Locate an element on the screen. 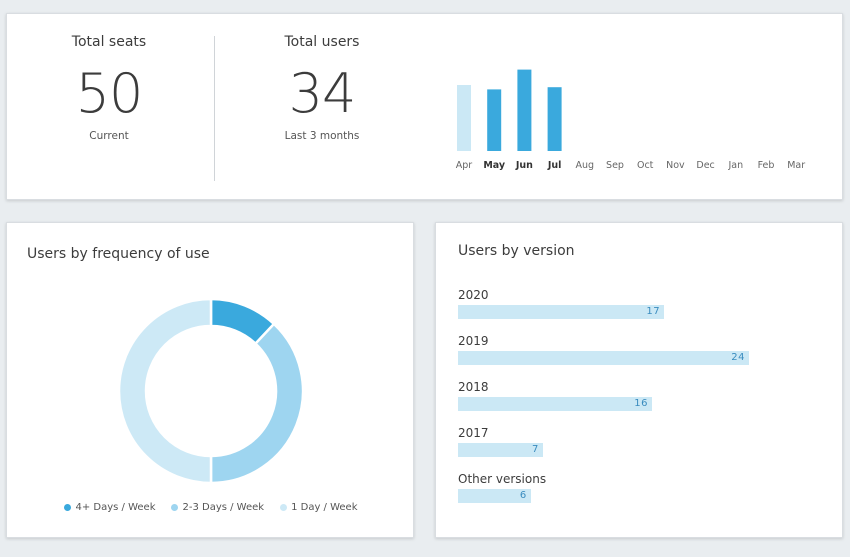 This screenshot has width=850, height=557. month-label-jun: Jun is located at coordinates (524, 165).